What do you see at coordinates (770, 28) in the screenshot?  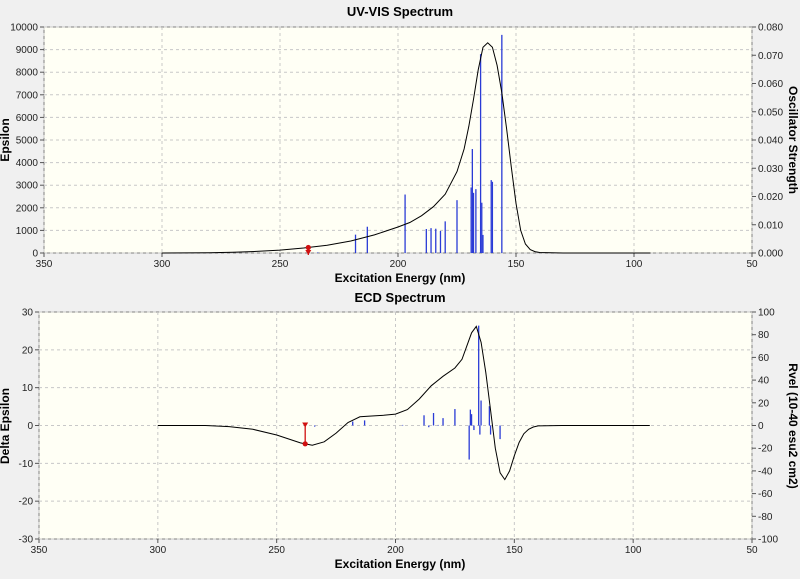 I see `y2-tick-label: 0.080` at bounding box center [770, 28].